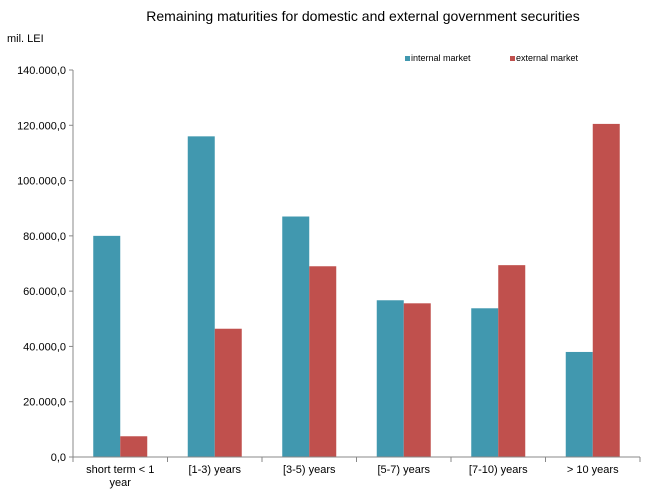 This screenshot has height=495, width=656. Describe the element at coordinates (25, 39) in the screenshot. I see `y-axis-label: mil. LEI` at that location.